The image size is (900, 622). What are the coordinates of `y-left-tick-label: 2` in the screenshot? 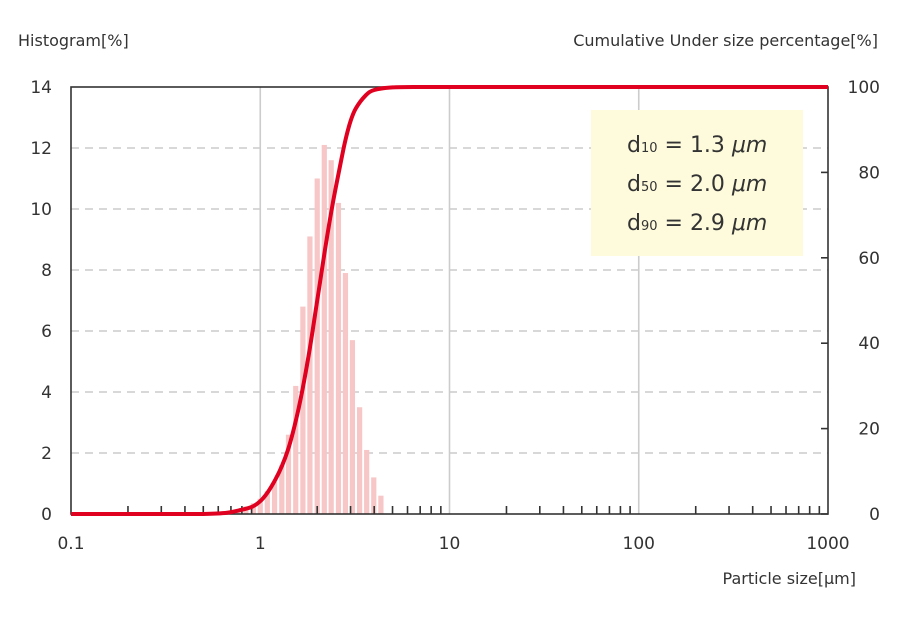 It's located at (46, 454).